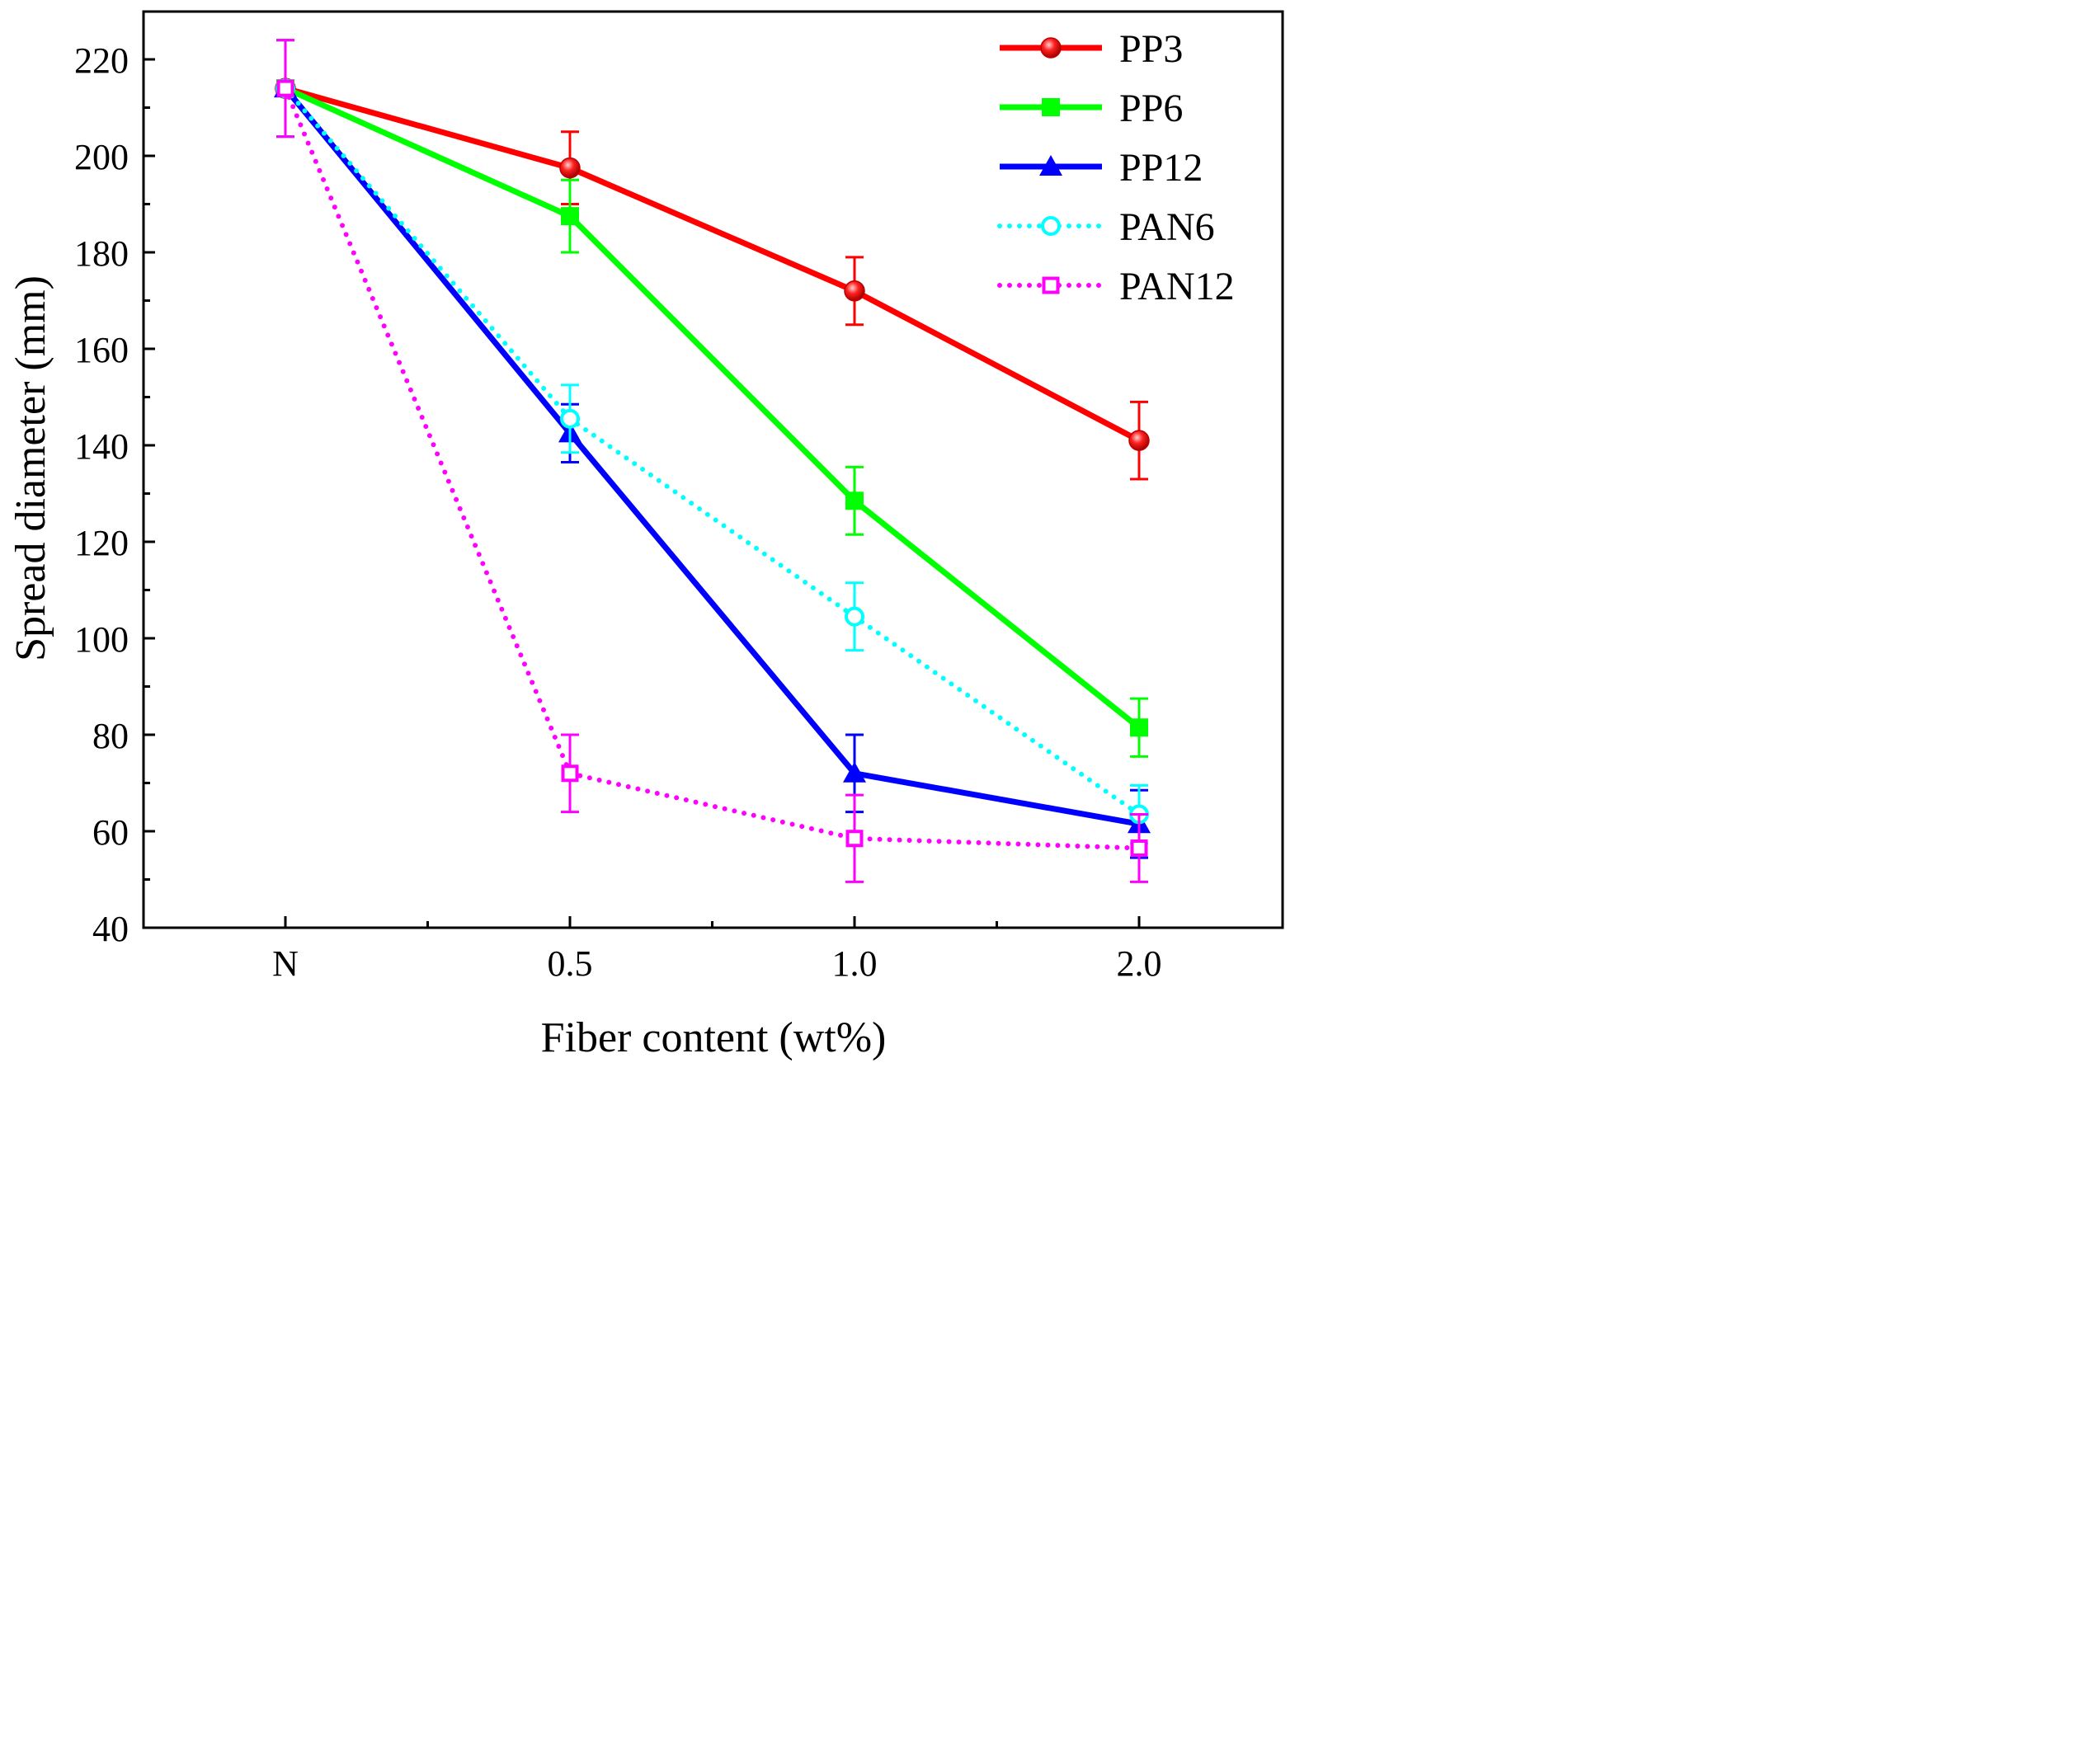 The image size is (2100, 1740). What do you see at coordinates (1139, 963) in the screenshot?
I see `x-tick-label: 2.0` at bounding box center [1139, 963].